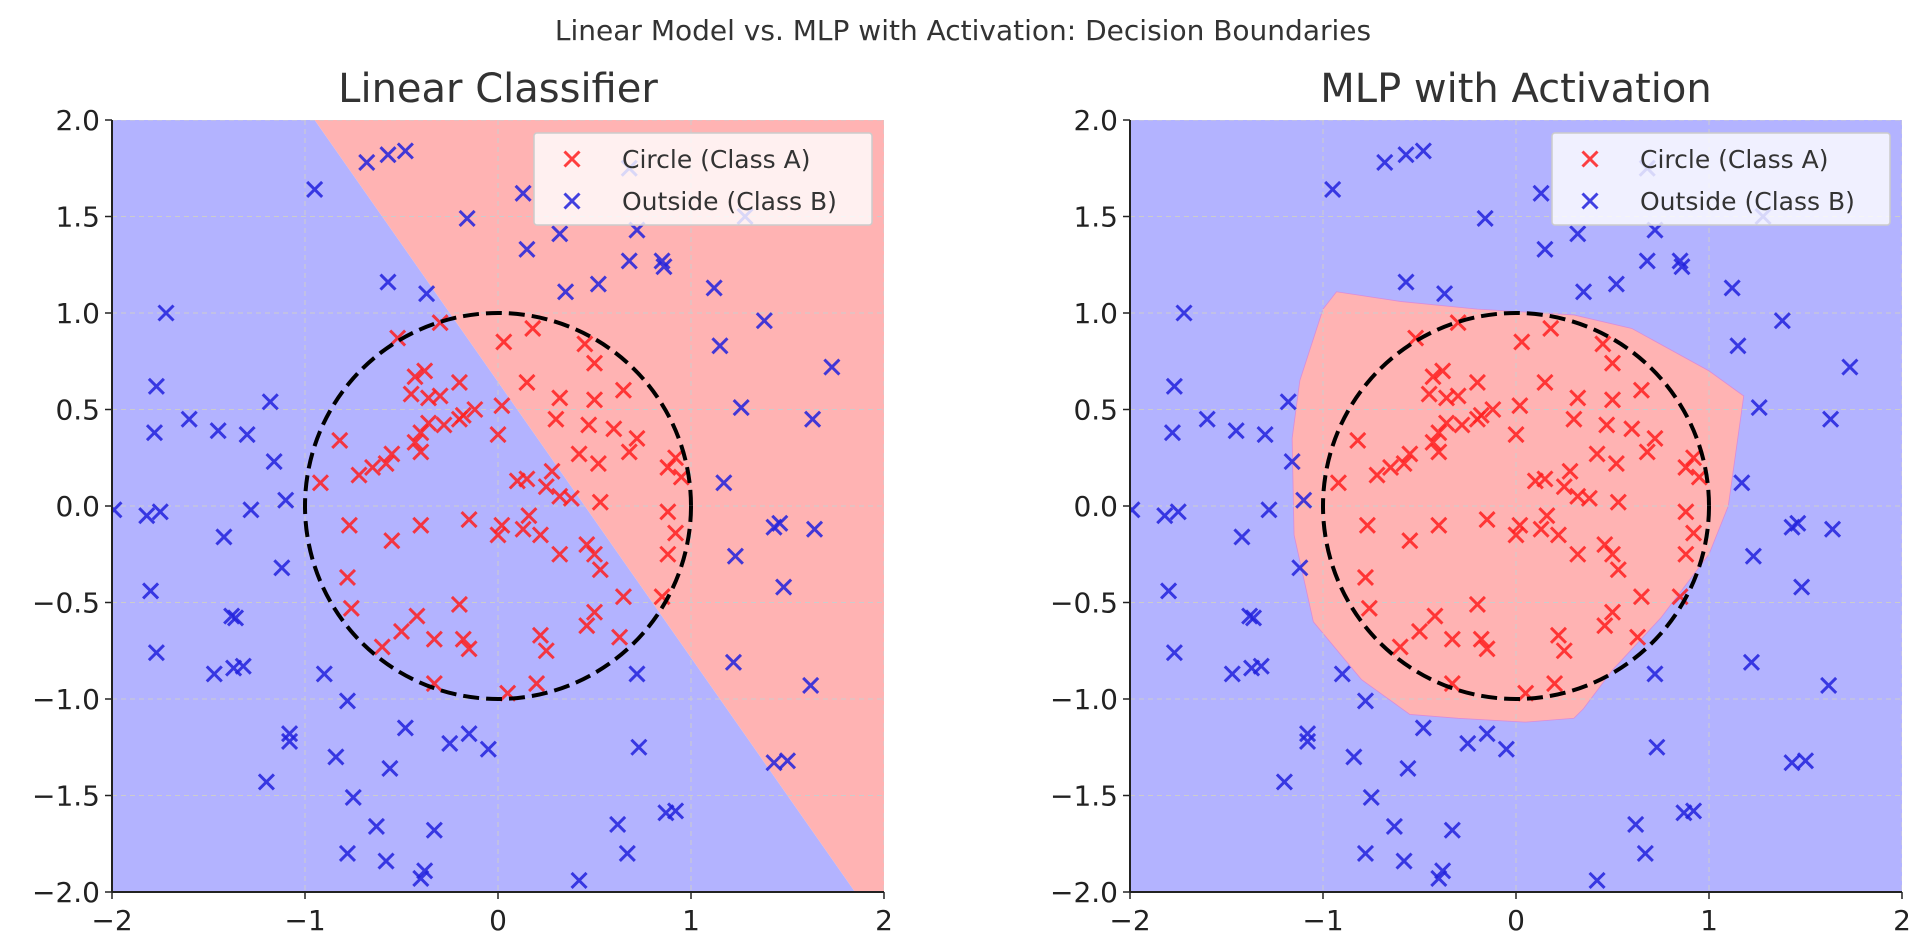 The image size is (1926, 952). Describe the element at coordinates (1902, 920) in the screenshot. I see `x-tick-label: 2` at that location.